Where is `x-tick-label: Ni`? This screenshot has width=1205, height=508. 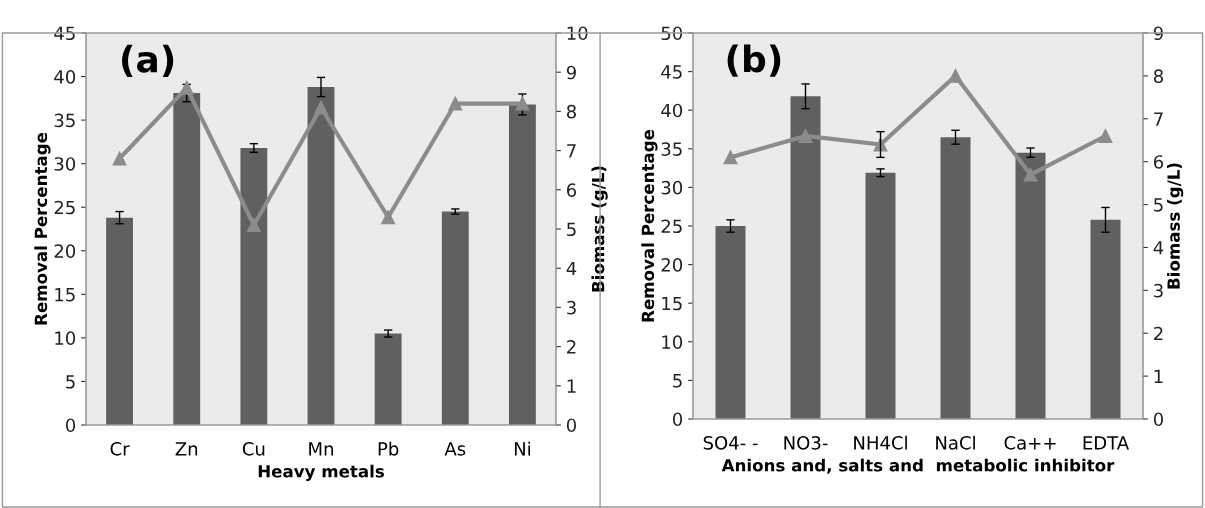
x-tick-label: Ni is located at coordinates (522, 448).